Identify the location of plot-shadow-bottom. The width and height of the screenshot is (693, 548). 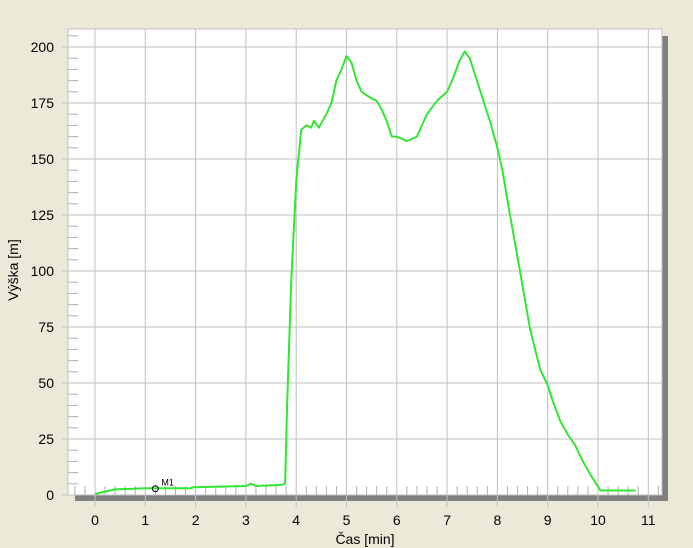
(371, 498).